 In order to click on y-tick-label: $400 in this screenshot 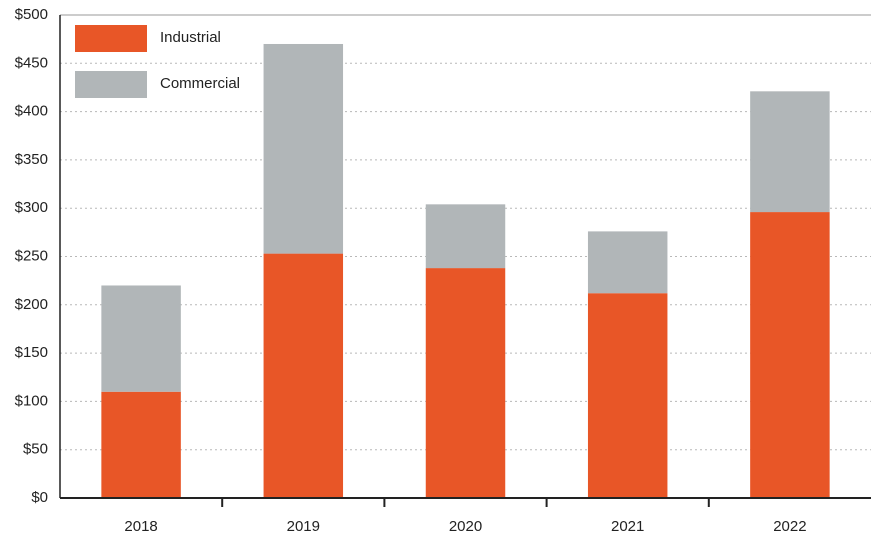, I will do `click(31, 111)`.